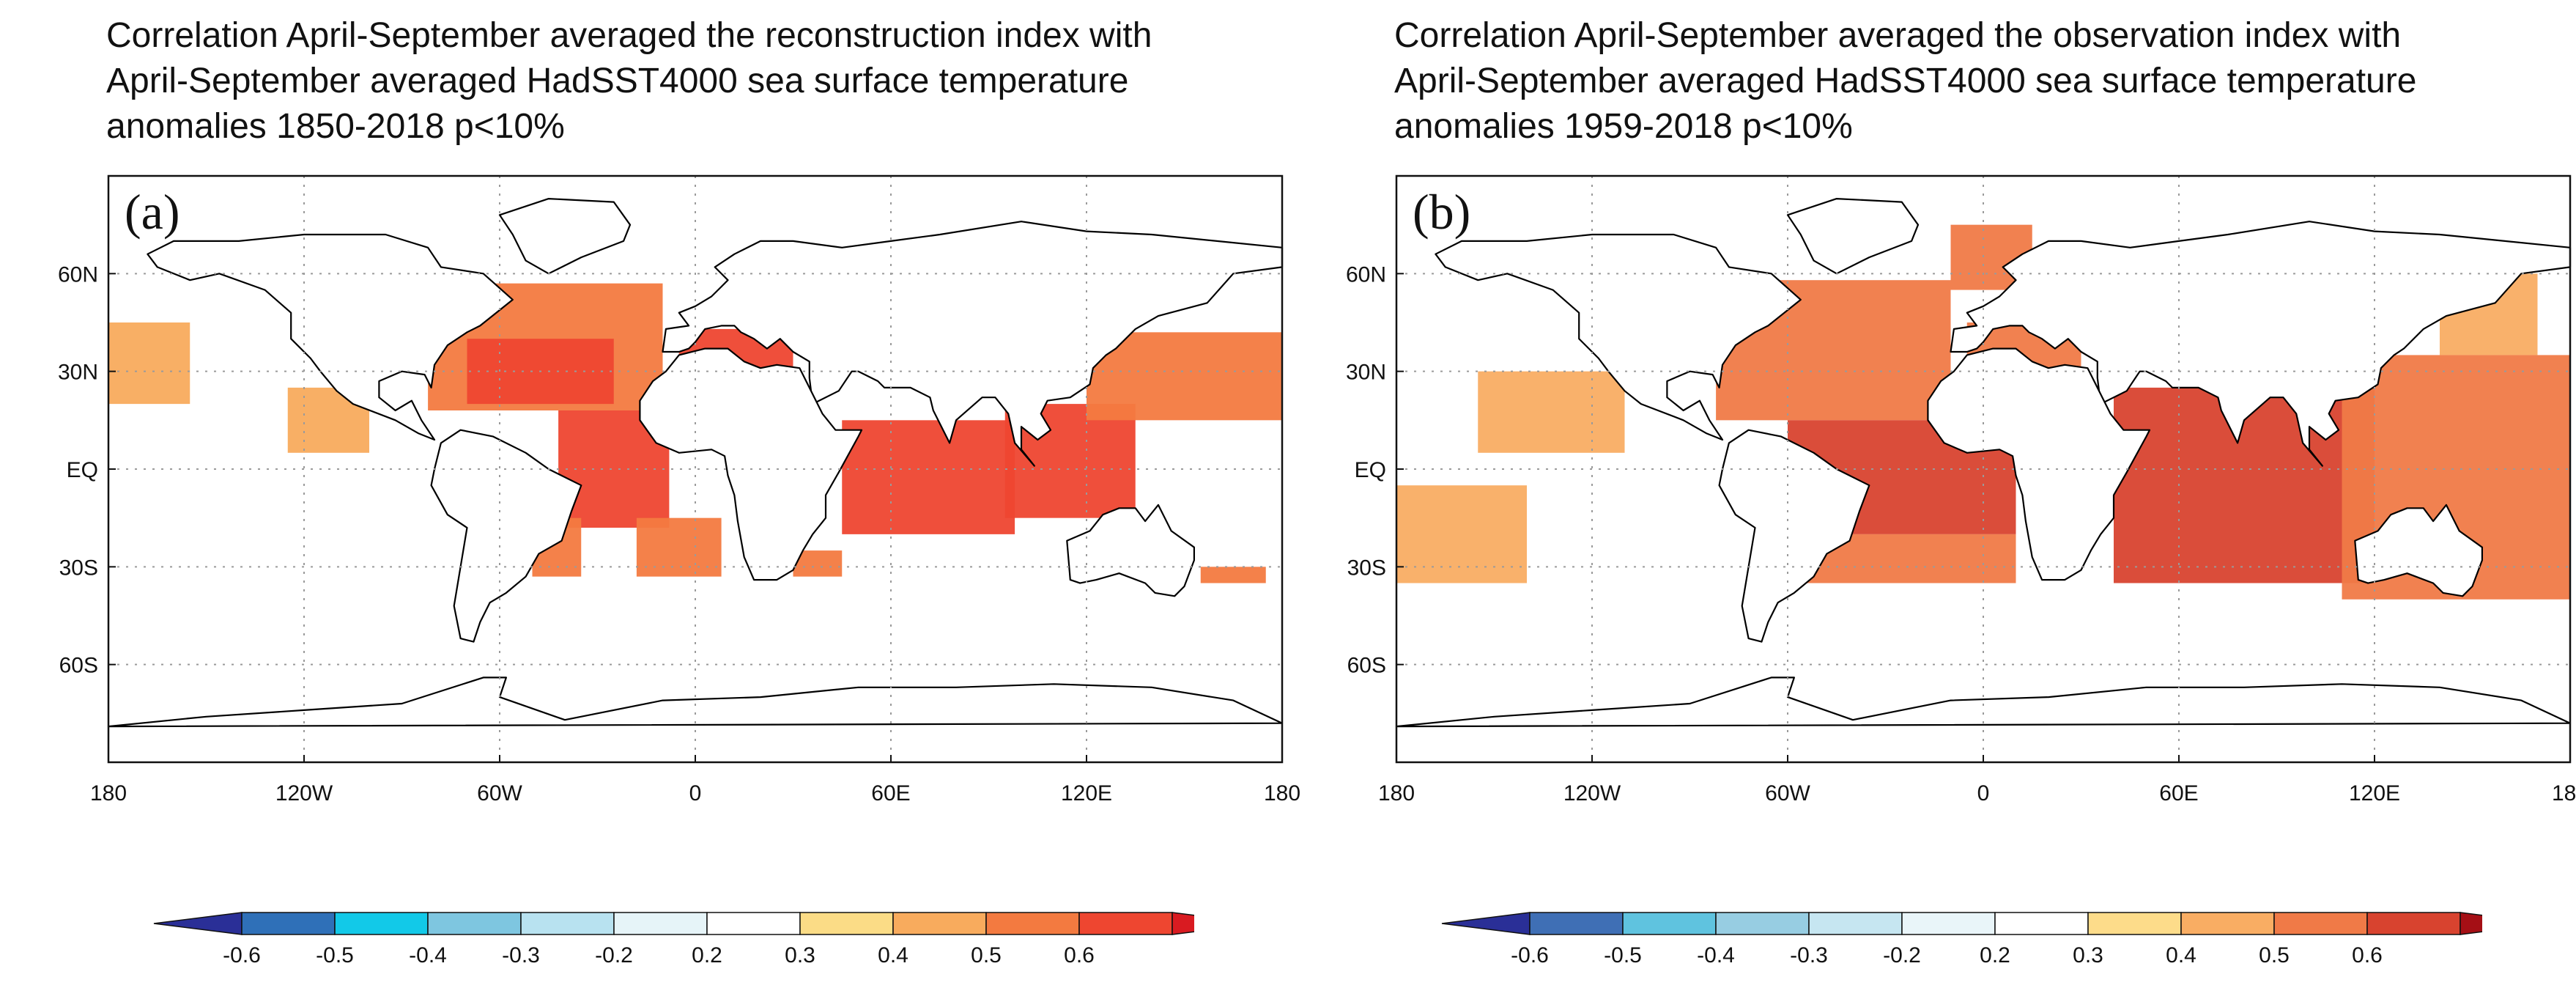 This screenshot has width=2576, height=988. What do you see at coordinates (152, 212) in the screenshot?
I see `panel-label: (a)` at bounding box center [152, 212].